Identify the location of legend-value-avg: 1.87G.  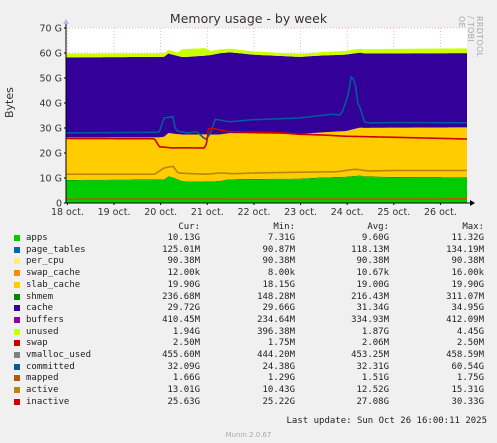
(375, 331).